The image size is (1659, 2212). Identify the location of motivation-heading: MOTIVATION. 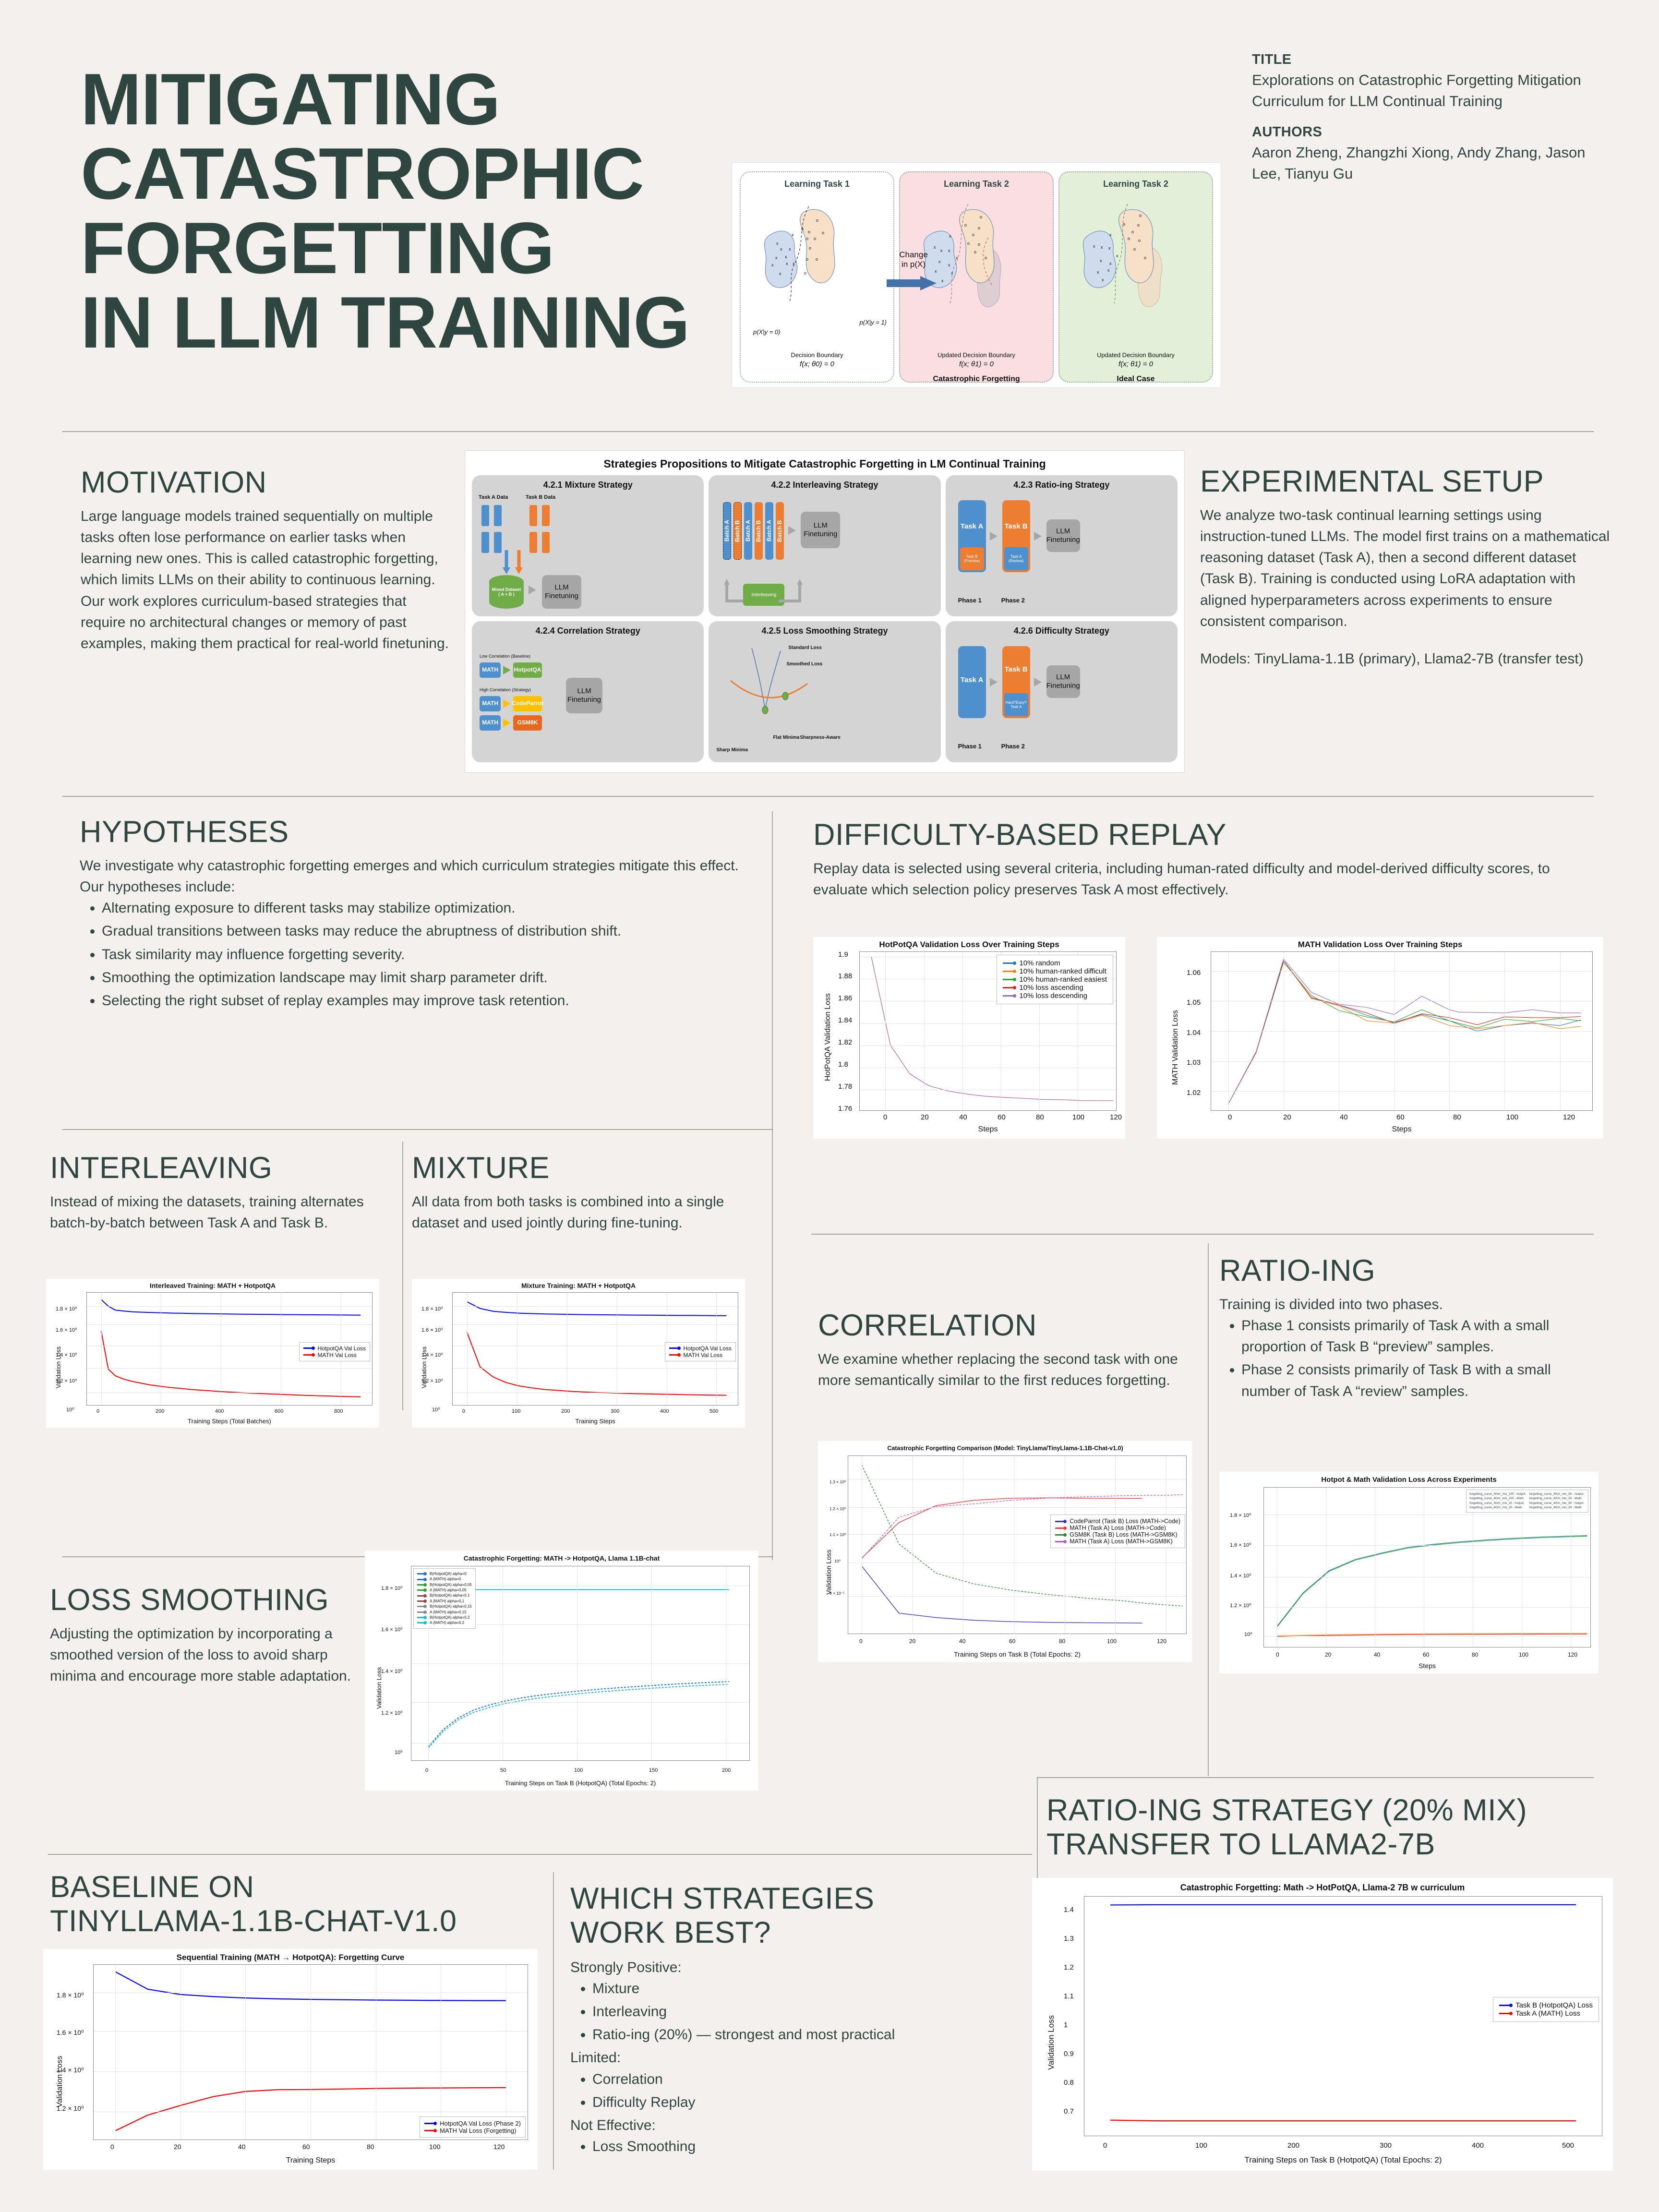
(174, 483).